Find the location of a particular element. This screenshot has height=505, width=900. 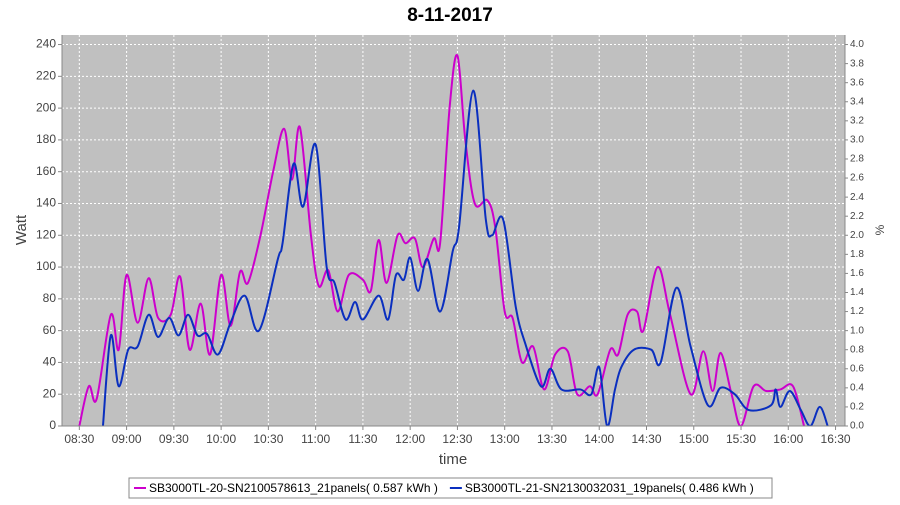

y2-tick-label: 2.4 is located at coordinates (857, 197).